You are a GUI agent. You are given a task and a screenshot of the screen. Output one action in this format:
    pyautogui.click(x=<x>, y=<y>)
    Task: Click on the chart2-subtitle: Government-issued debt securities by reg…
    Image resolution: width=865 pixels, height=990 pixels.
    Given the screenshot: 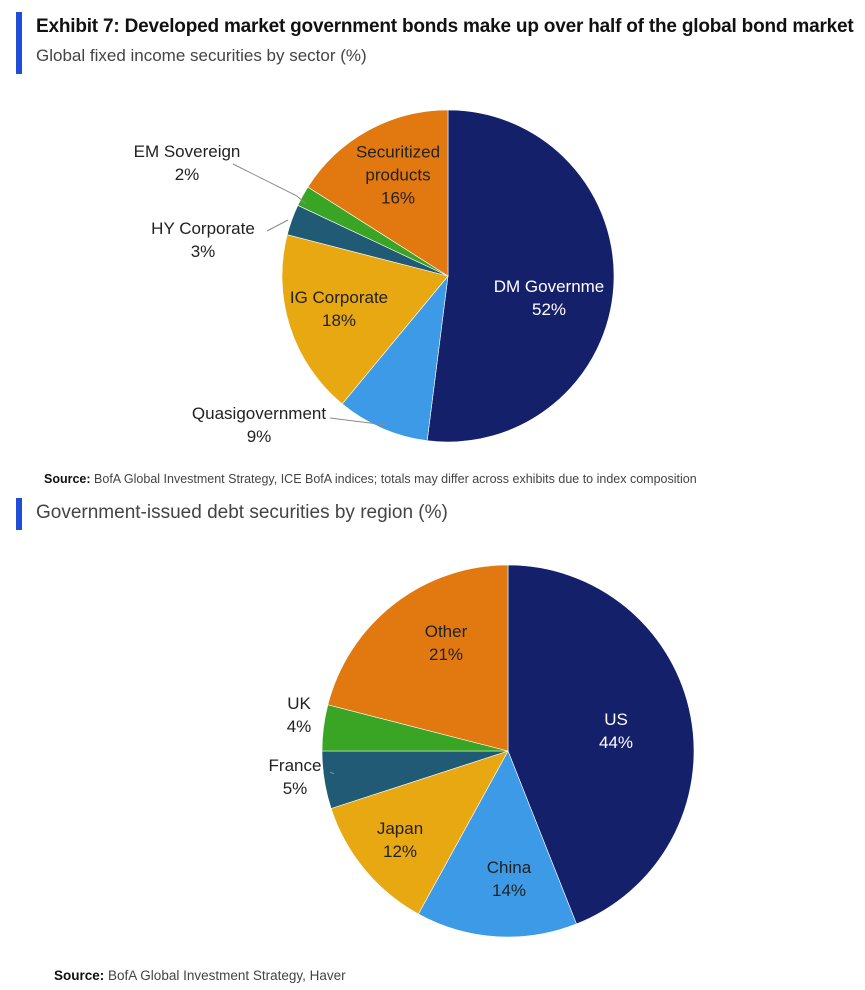 What is the action you would take?
    pyautogui.click(x=242, y=512)
    